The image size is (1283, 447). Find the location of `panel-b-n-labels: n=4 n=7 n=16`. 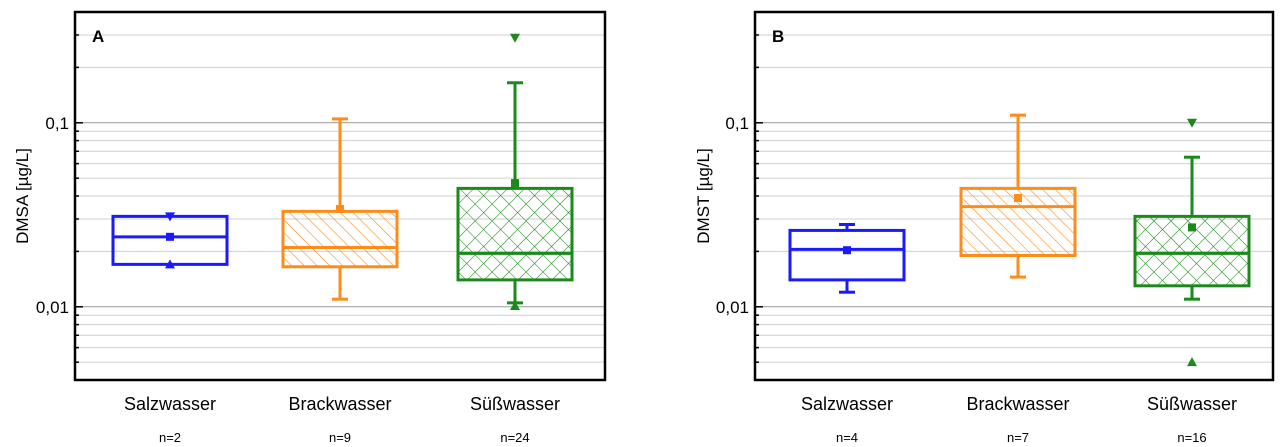

panel-b-n-labels: n=4 n=7 n=16 is located at coordinates (1021, 437).